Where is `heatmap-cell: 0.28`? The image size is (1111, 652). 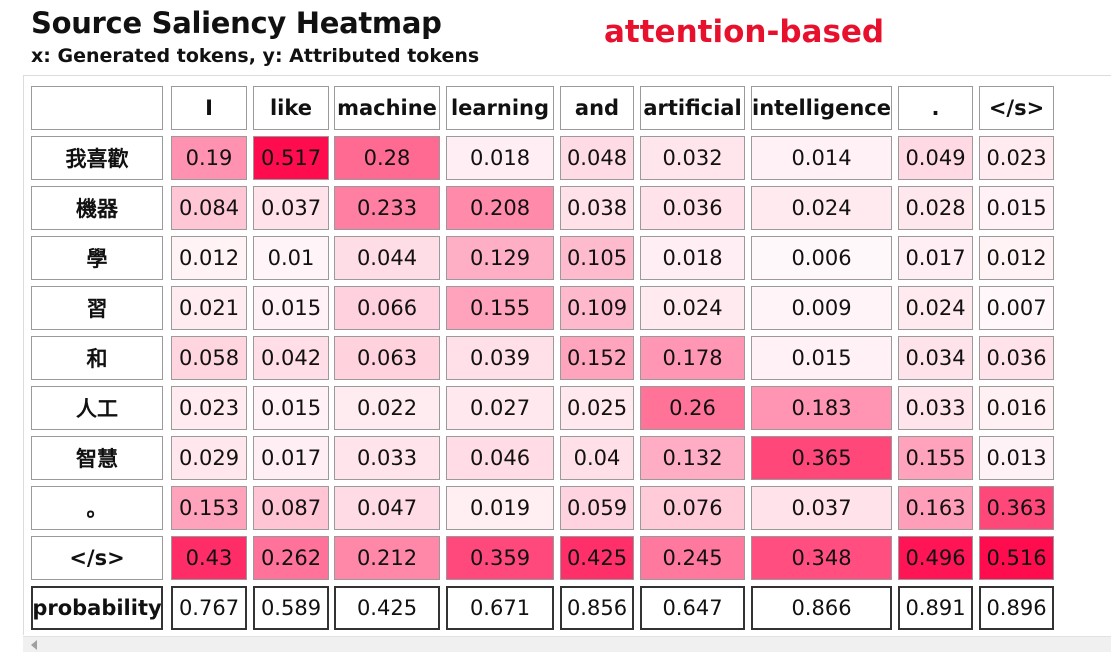
heatmap-cell: 0.28 is located at coordinates (387, 158).